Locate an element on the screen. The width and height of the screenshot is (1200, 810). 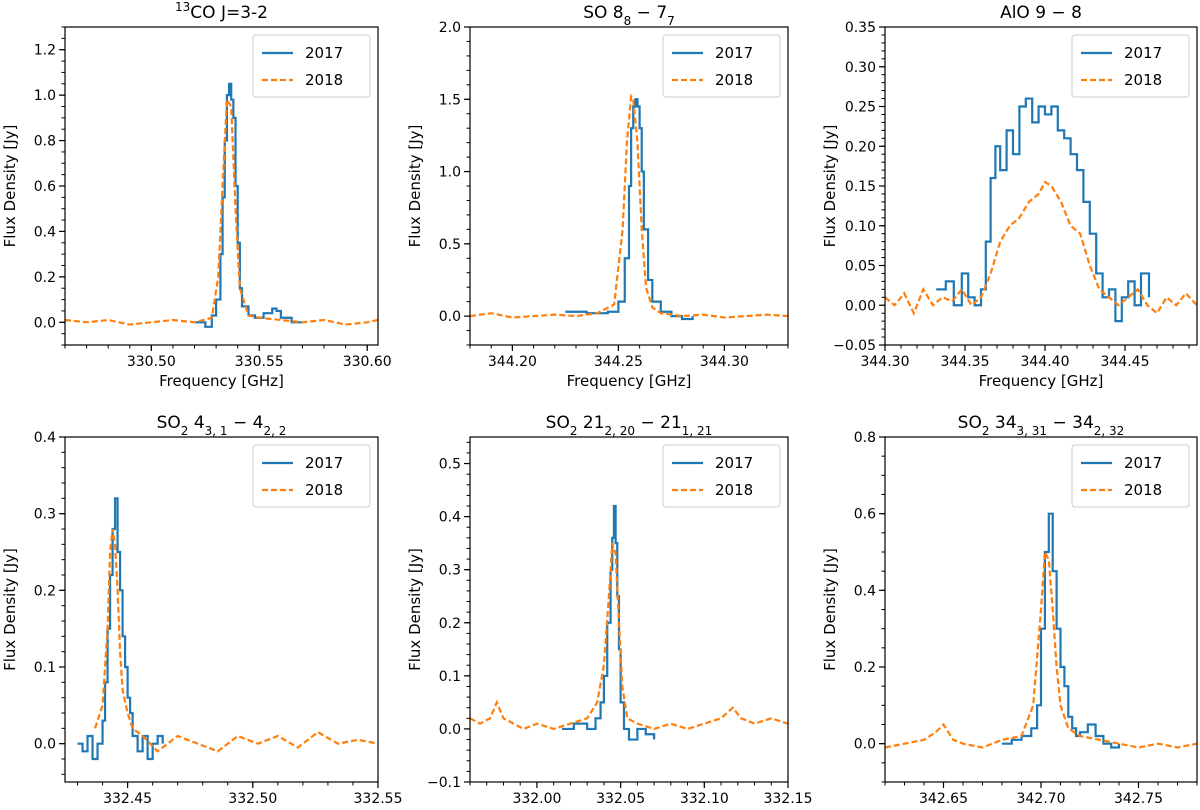
x-tick-label: 342.75 is located at coordinates (1138, 799).